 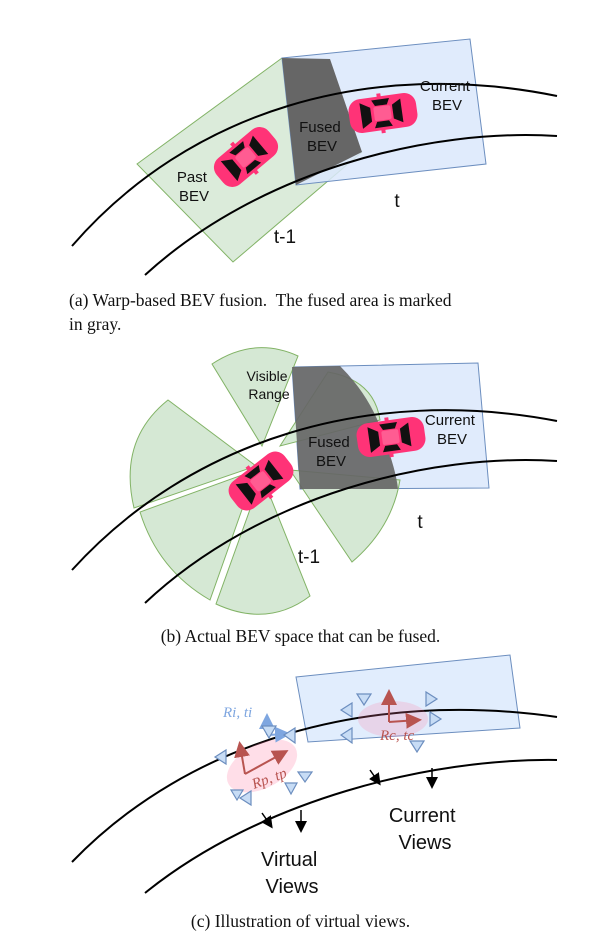 What do you see at coordinates (396, 736) in the screenshot?
I see `label-rc-tc: Rc, tc` at bounding box center [396, 736].